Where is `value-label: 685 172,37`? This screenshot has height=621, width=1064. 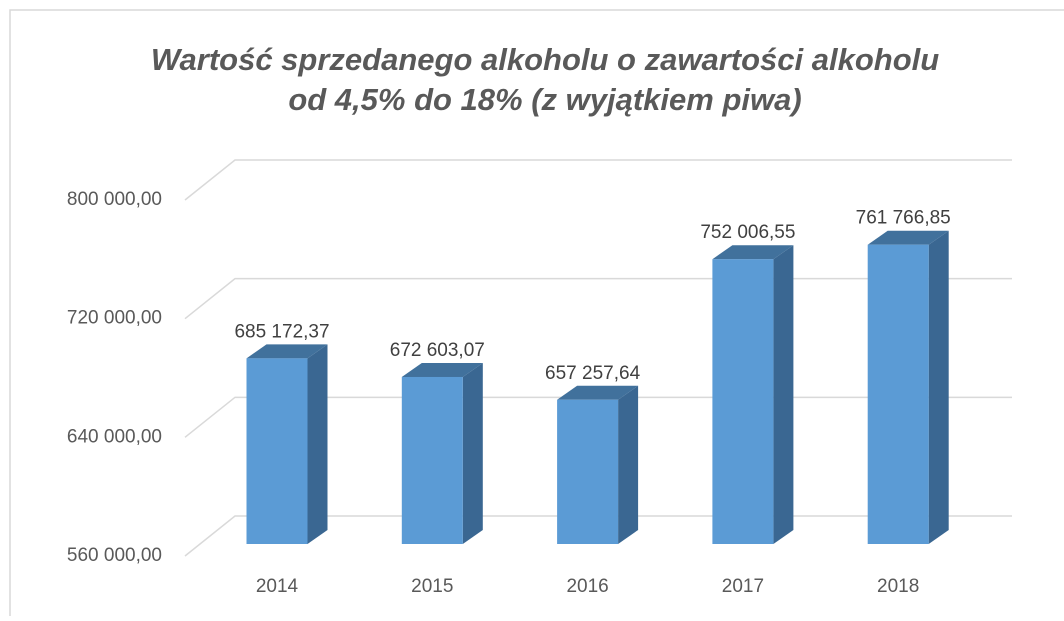 value-label: 685 172,37 is located at coordinates (281, 331).